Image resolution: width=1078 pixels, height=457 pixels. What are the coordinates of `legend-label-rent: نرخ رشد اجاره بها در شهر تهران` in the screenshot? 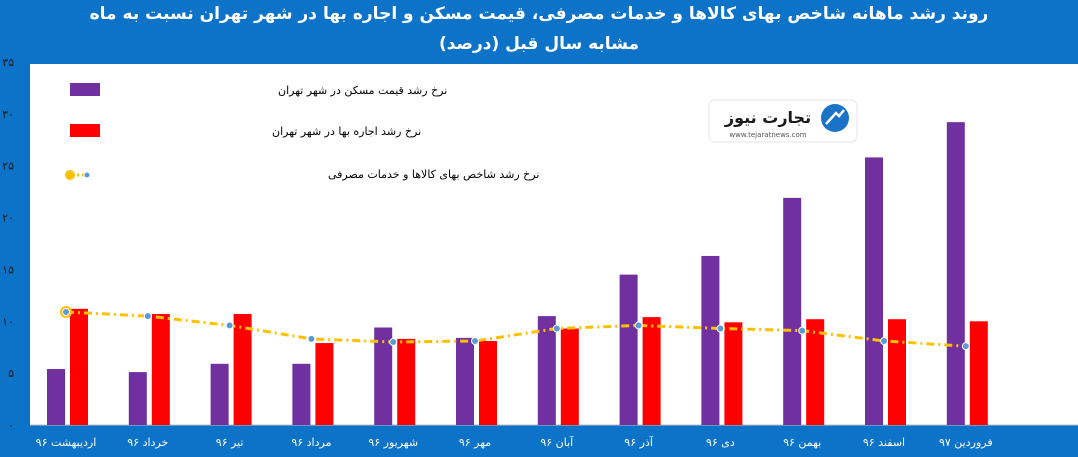 It's located at (346, 131).